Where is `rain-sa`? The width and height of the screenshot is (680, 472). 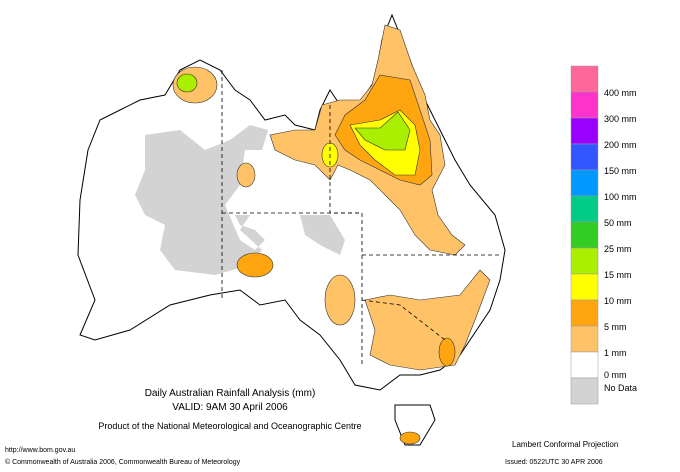 rain-sa is located at coordinates (340, 300).